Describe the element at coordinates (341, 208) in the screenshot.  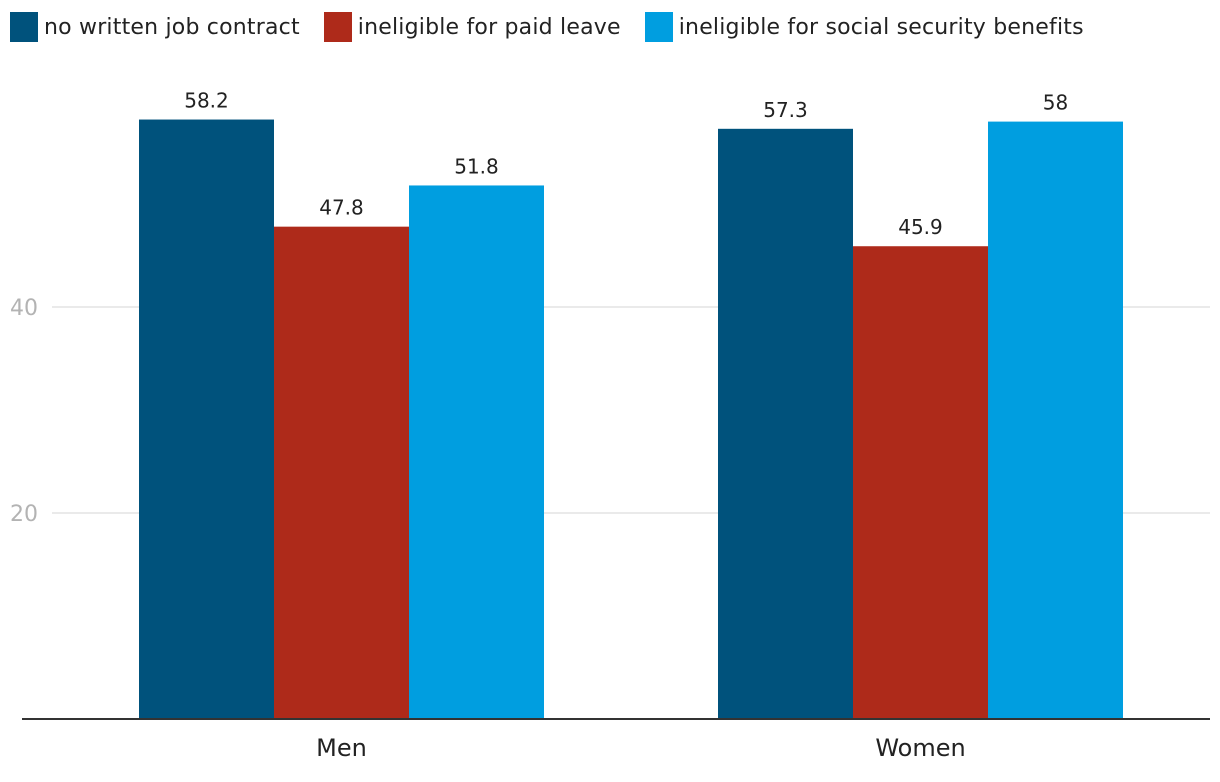
I see `data-label: 47.8` at that location.